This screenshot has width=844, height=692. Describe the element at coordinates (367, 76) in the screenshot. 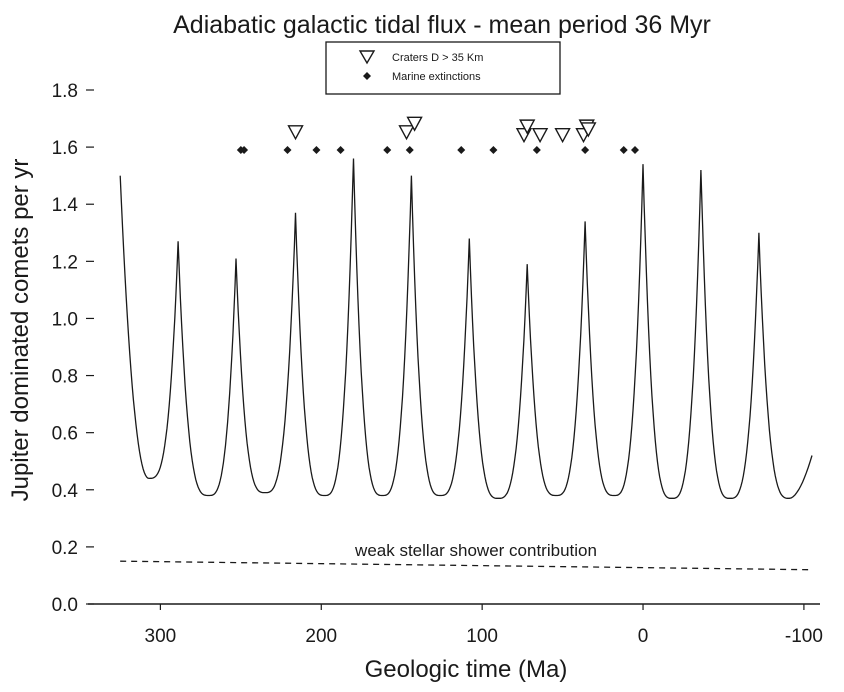

I see `legend-marker-extinction` at that location.